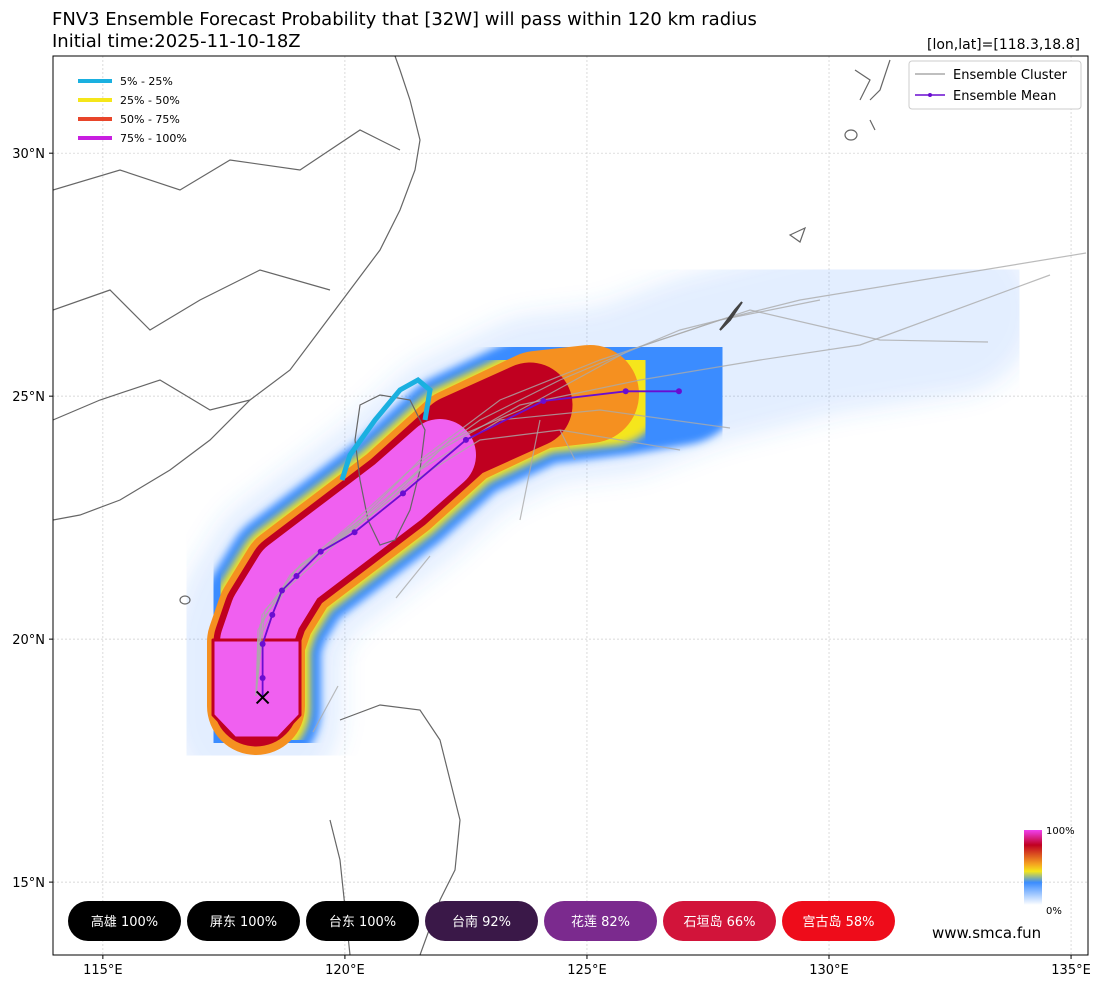 The height and width of the screenshot is (990, 1097). I want to click on x-tick-label: 135°E, so click(1071, 970).